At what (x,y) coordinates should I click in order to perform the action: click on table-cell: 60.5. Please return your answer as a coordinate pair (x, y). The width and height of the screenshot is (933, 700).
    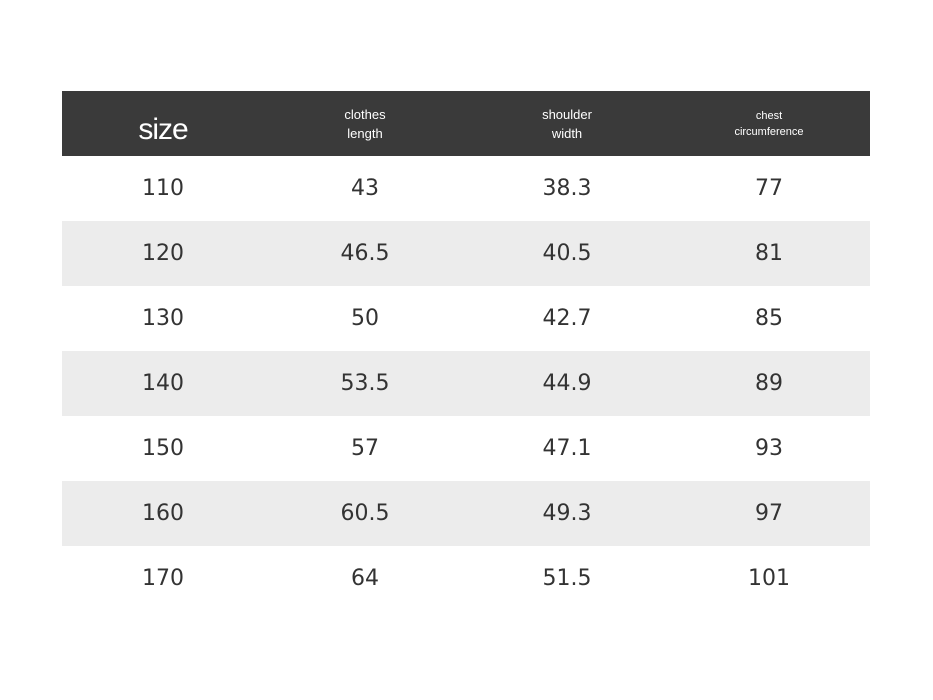
    Looking at the image, I should click on (365, 513).